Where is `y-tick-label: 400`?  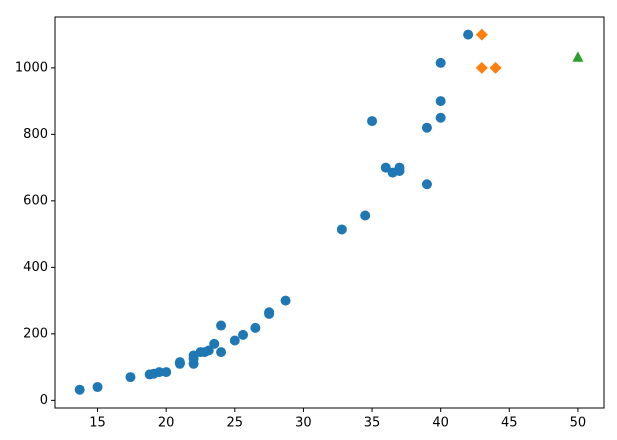 y-tick-label: 400 is located at coordinates (35, 267).